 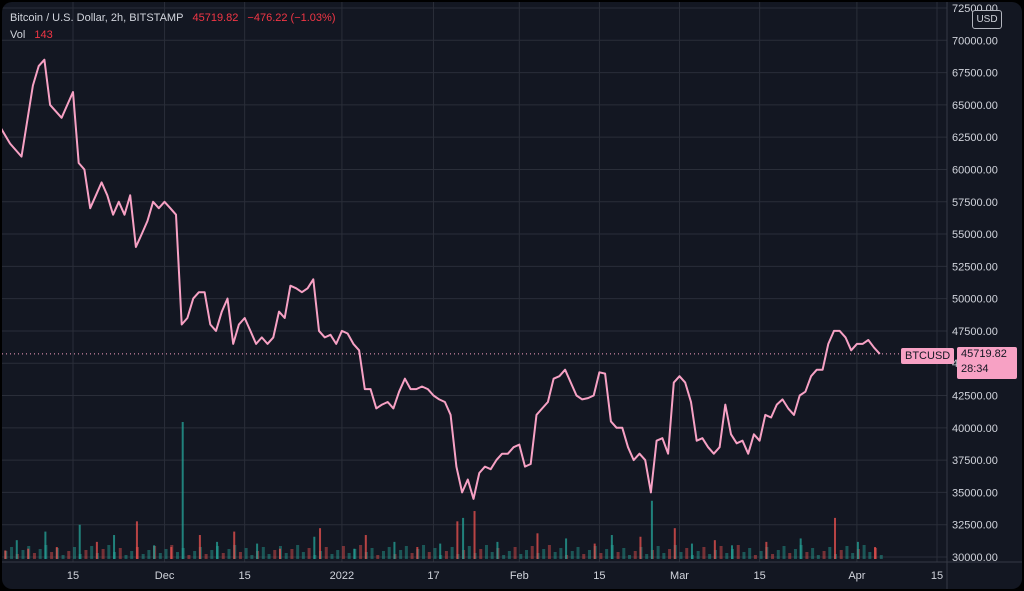 What do you see at coordinates (984, 354) in the screenshot?
I see `last-price-tag-value: 45719.82` at bounding box center [984, 354].